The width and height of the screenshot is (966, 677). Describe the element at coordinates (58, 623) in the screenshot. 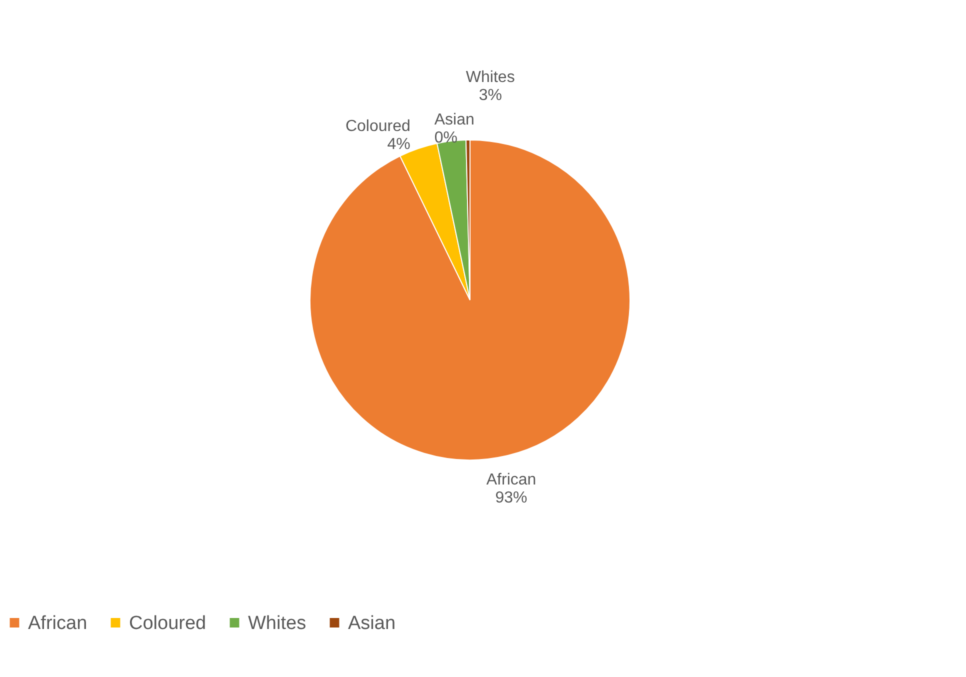

I see `legend-label: African` at that location.